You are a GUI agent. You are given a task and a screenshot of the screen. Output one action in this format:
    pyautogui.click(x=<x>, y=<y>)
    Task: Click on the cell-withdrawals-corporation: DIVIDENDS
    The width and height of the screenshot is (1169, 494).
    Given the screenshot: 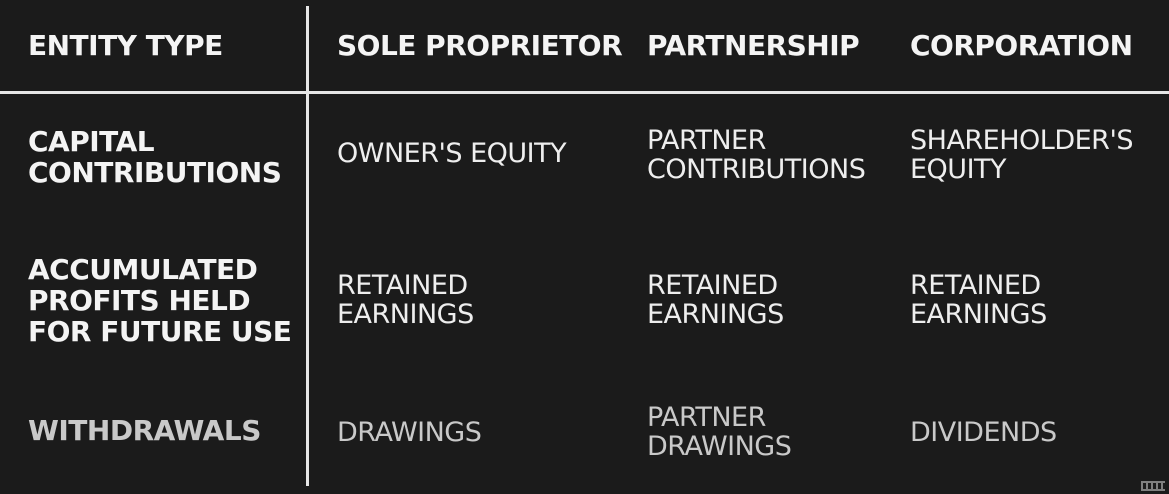 What is the action you would take?
    pyautogui.click(x=983, y=432)
    